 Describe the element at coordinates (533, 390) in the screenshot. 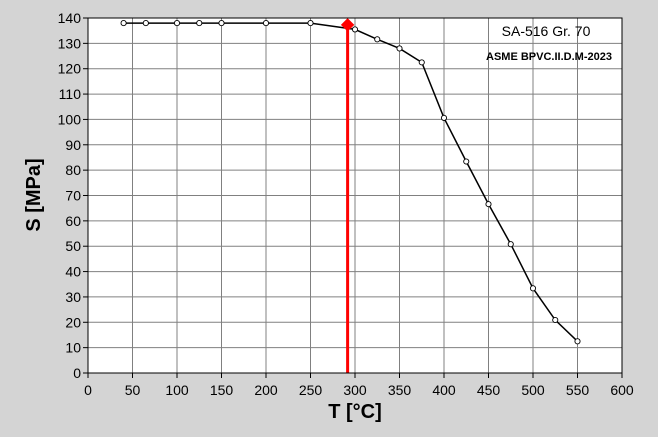

I see `x-tick-label: 500` at that location.